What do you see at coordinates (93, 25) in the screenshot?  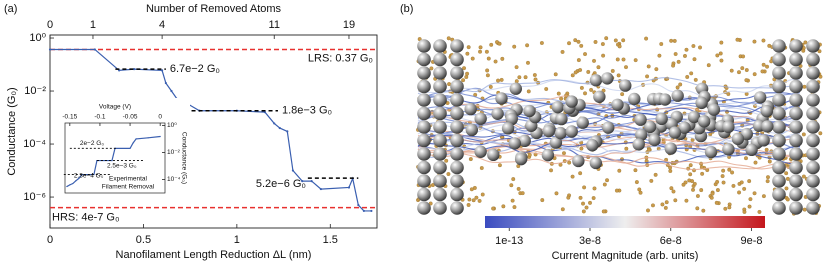 I see `x2-tick-label: 1` at bounding box center [93, 25].